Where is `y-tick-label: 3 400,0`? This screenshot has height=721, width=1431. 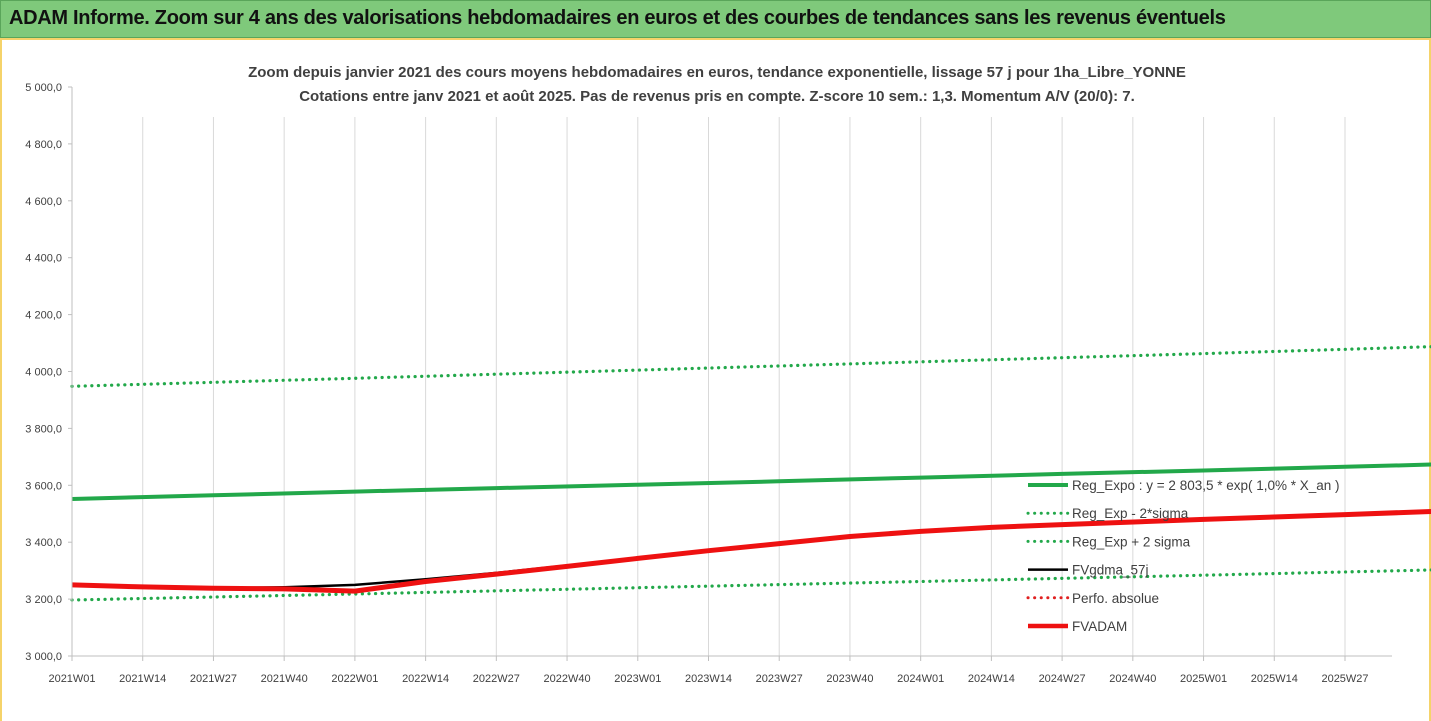 y-tick-label: 3 400,0 is located at coordinates (43, 543).